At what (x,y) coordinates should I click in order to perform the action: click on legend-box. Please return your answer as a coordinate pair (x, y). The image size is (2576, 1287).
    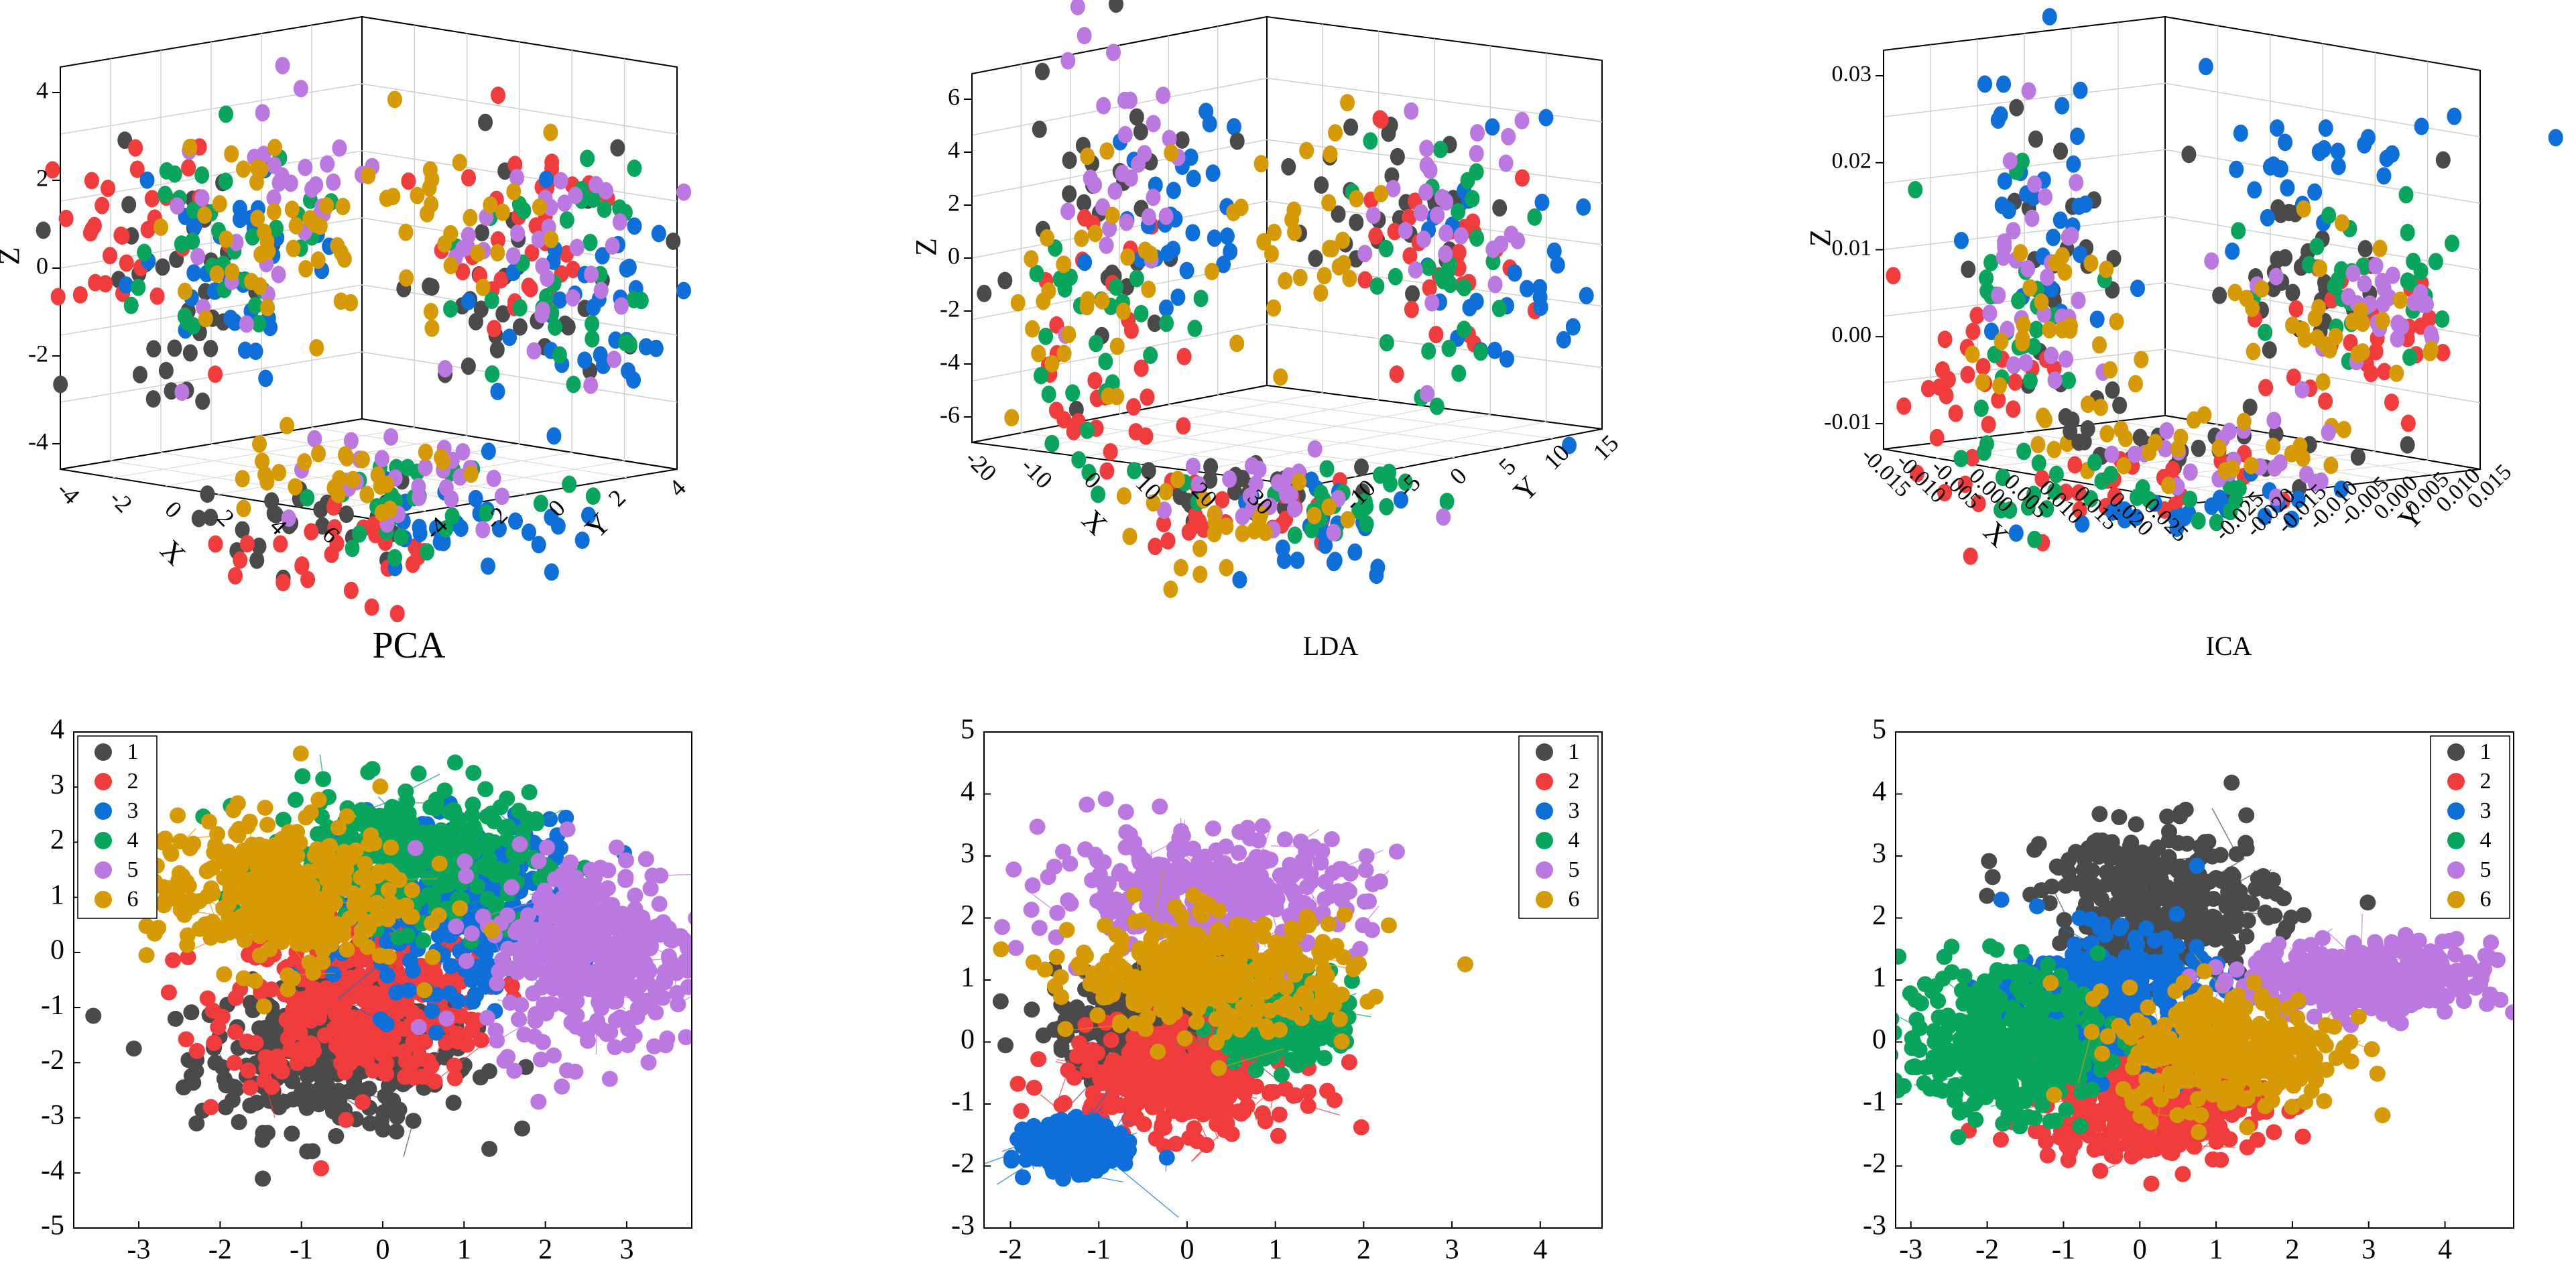
    Looking at the image, I should click on (1559, 827).